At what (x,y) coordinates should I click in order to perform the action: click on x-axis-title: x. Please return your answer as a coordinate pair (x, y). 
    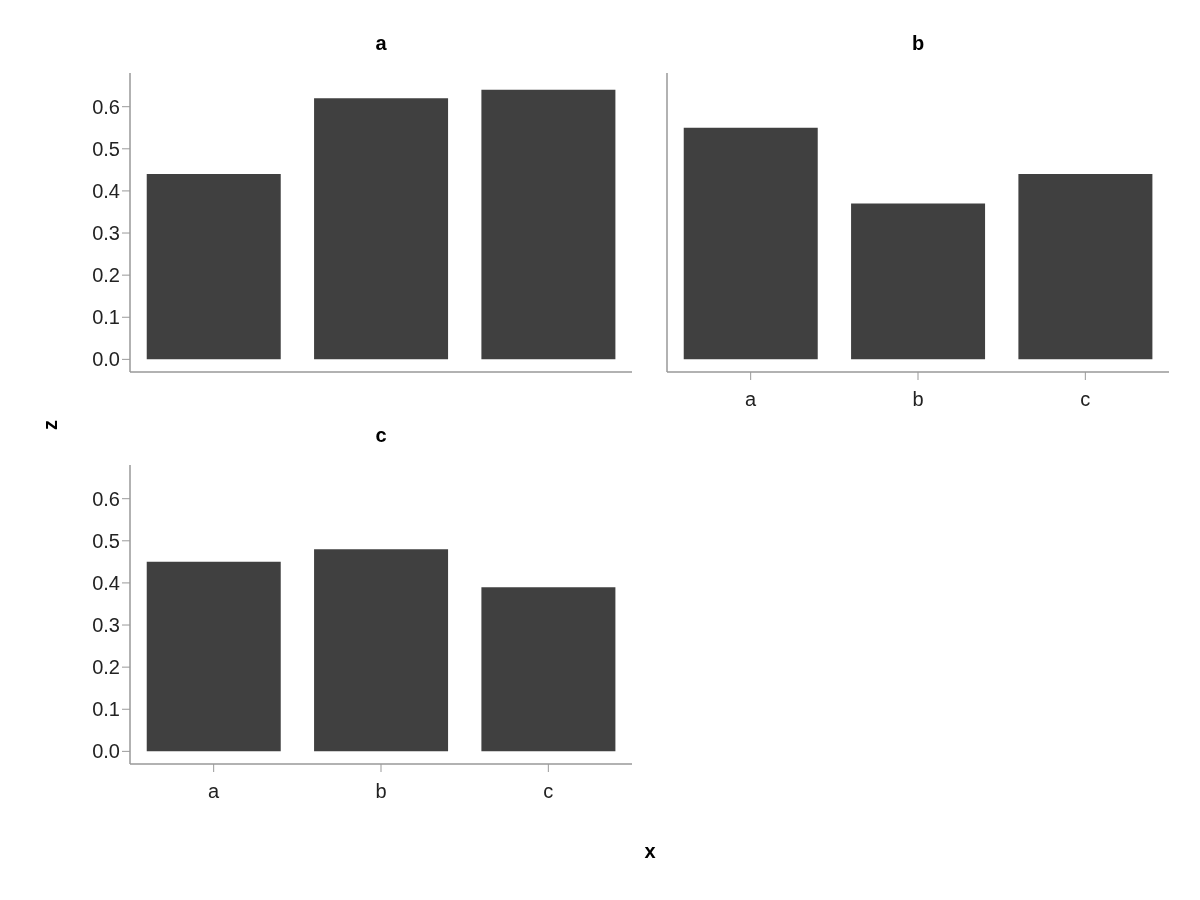
    Looking at the image, I should click on (650, 851).